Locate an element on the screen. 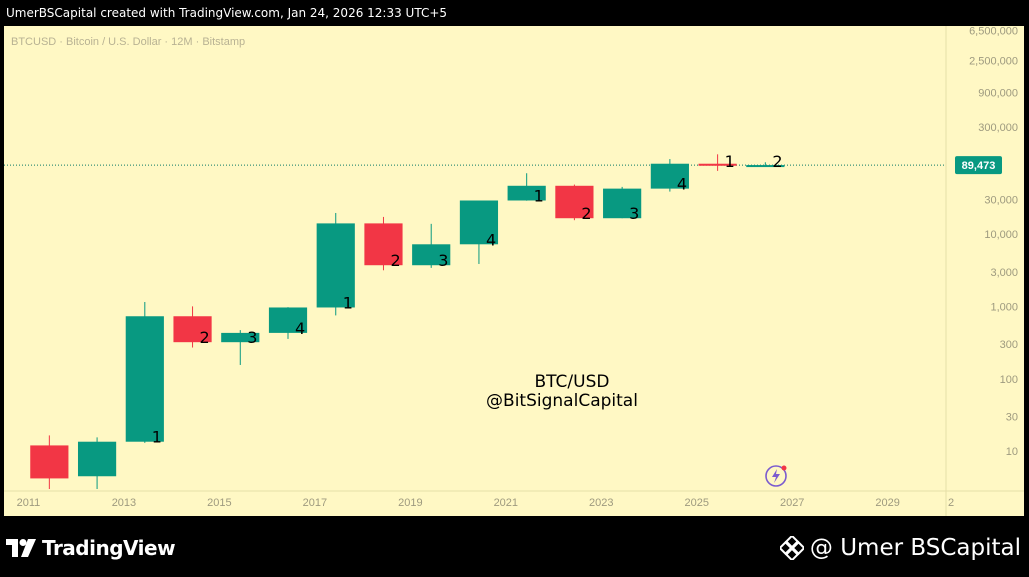  x-tick-label: 2017 is located at coordinates (315, 503).